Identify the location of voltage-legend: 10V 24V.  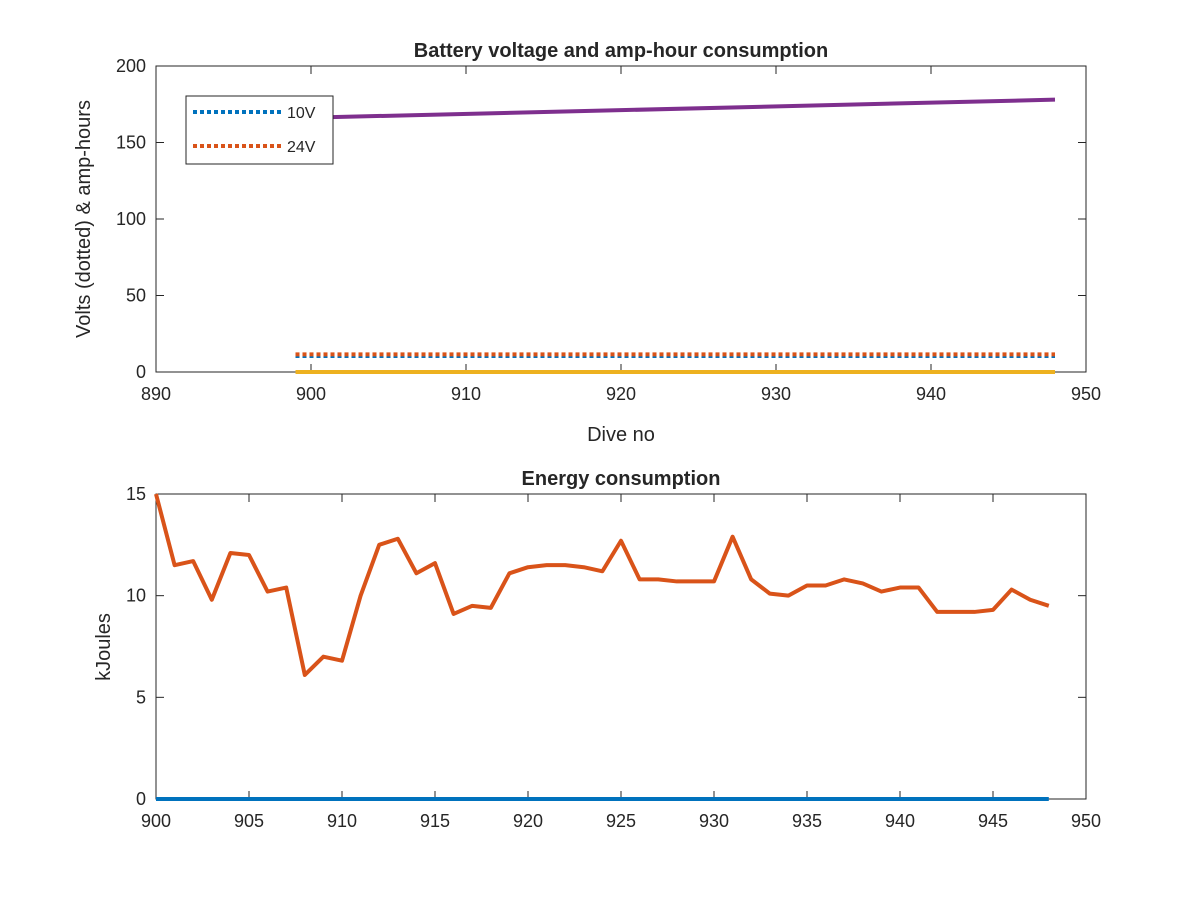
(259, 130).